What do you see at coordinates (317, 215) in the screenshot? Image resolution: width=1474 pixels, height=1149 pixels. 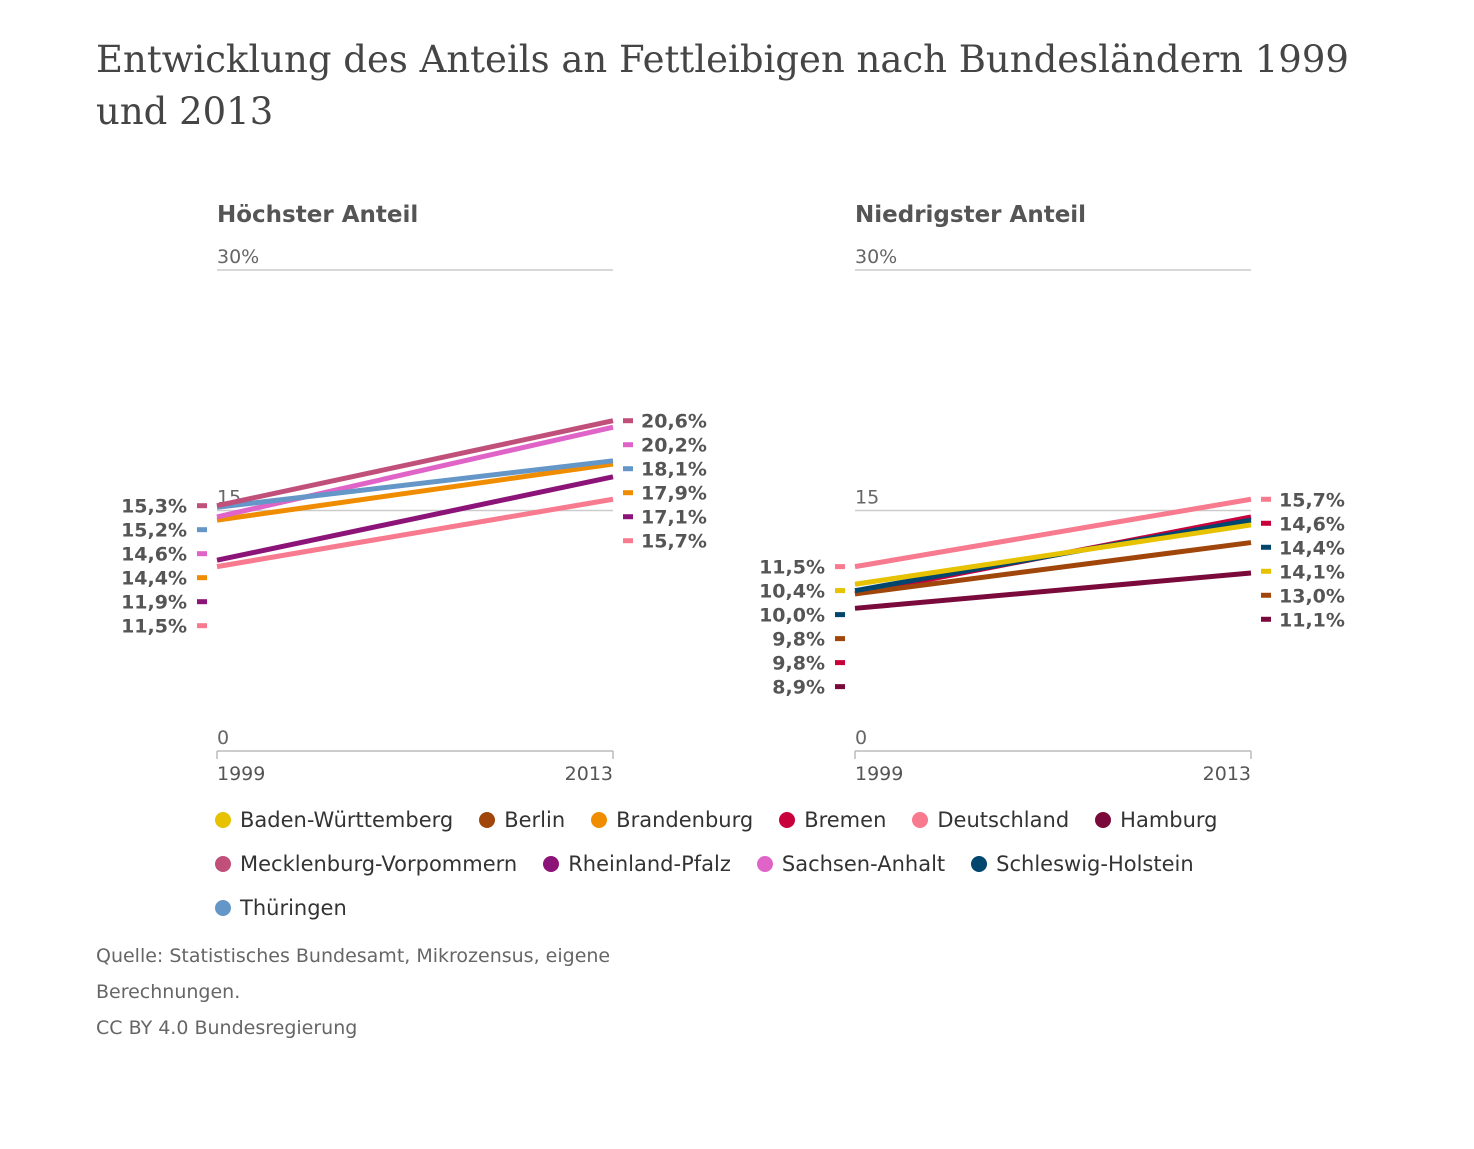 I see `panel-title: Höchster Anteil` at bounding box center [317, 215].